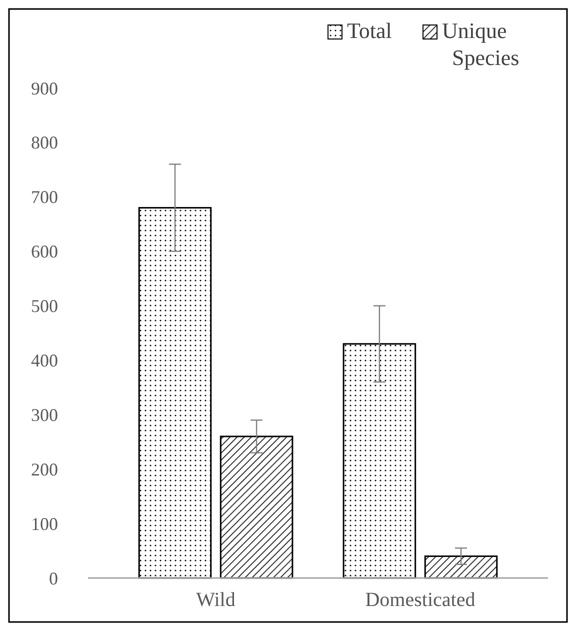 The image size is (577, 631). Describe the element at coordinates (44, 414) in the screenshot. I see `y-tick-label: 300` at that location.